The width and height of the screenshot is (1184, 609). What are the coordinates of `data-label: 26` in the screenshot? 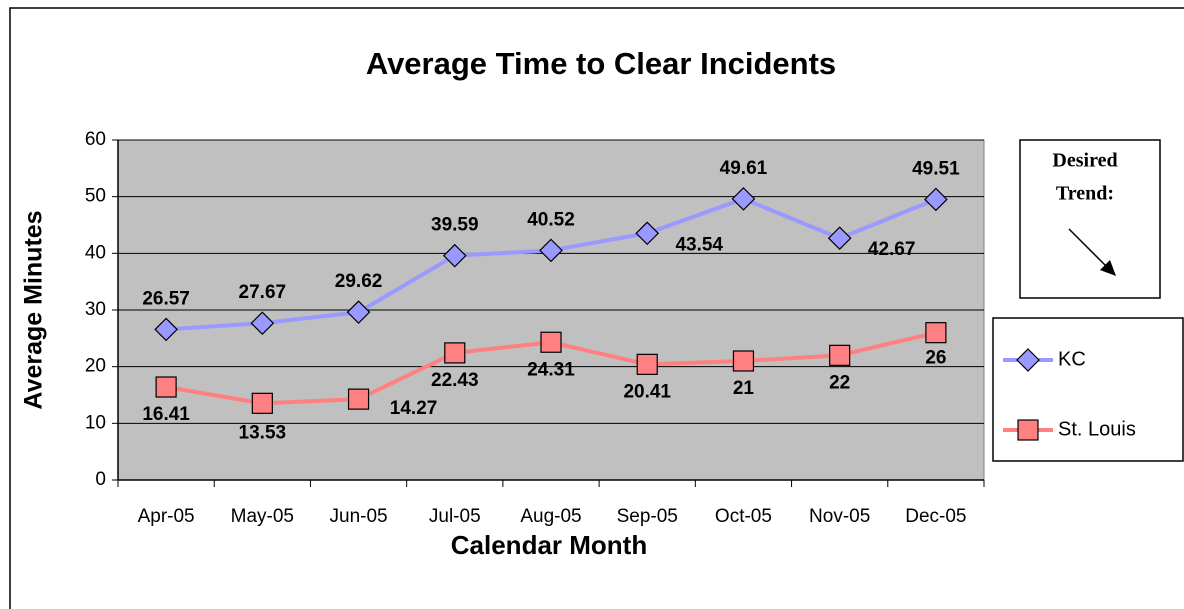 It's located at (935, 358).